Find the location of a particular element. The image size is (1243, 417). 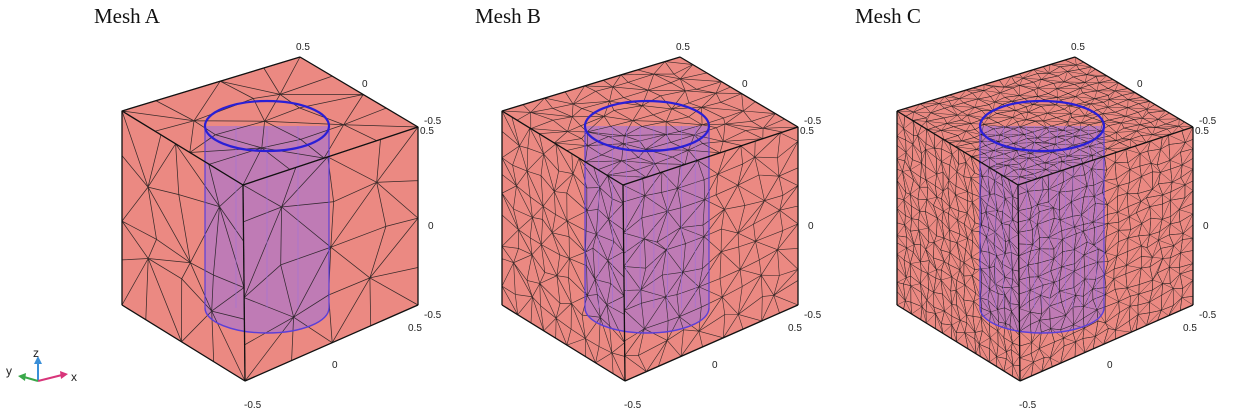

x-arrow-head is located at coordinates (64, 375).